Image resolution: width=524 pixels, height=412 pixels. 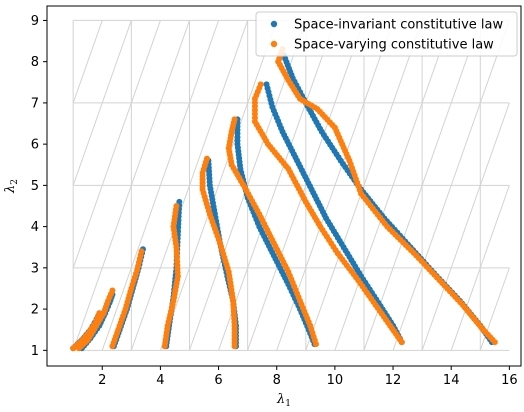 What do you see at coordinates (335, 380) in the screenshot?
I see `x-tick-label: 10` at bounding box center [335, 380].